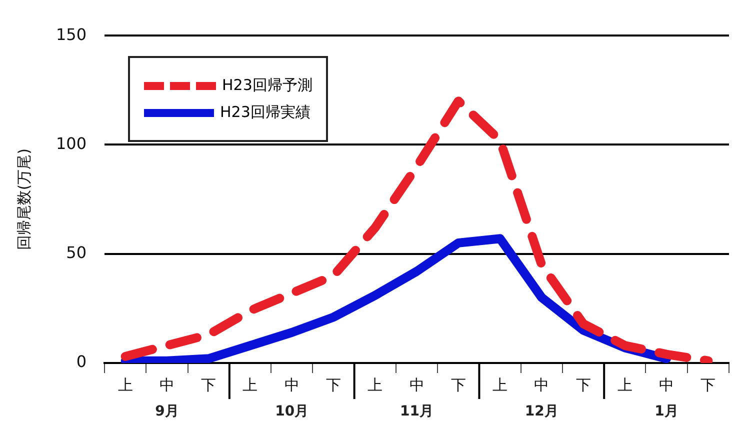 The width and height of the screenshot is (743, 439). Describe the element at coordinates (265, 112) in the screenshot. I see `legend-label: H23回帰実績` at that location.